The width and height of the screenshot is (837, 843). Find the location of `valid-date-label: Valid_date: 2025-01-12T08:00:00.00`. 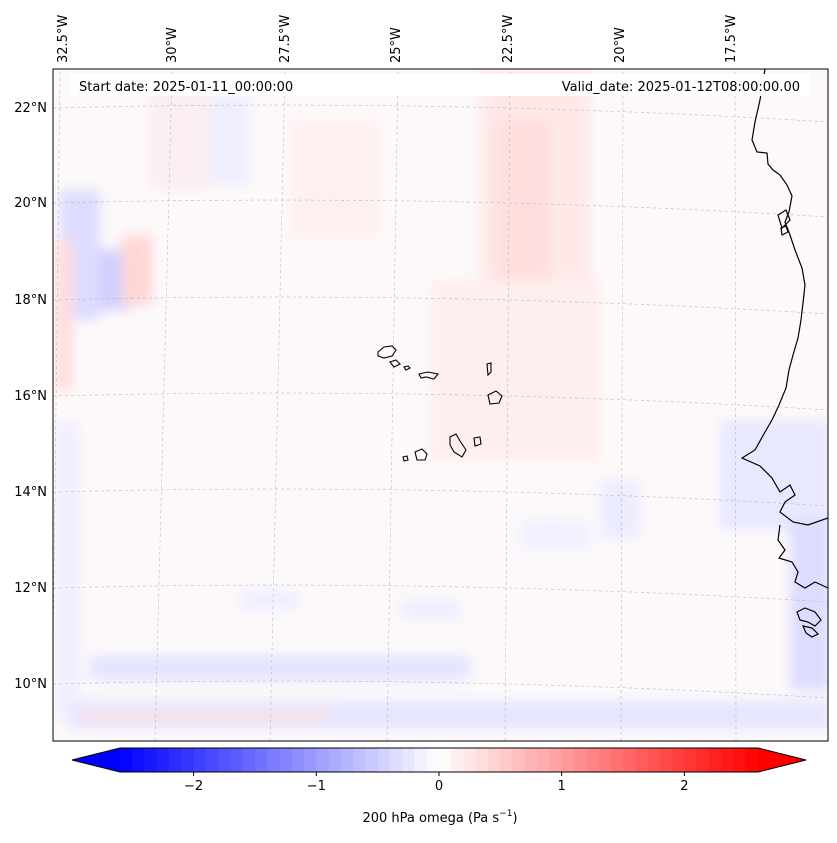

valid-date-label: Valid_date: 2025-01-12T08:00:00.00 is located at coordinates (681, 87).